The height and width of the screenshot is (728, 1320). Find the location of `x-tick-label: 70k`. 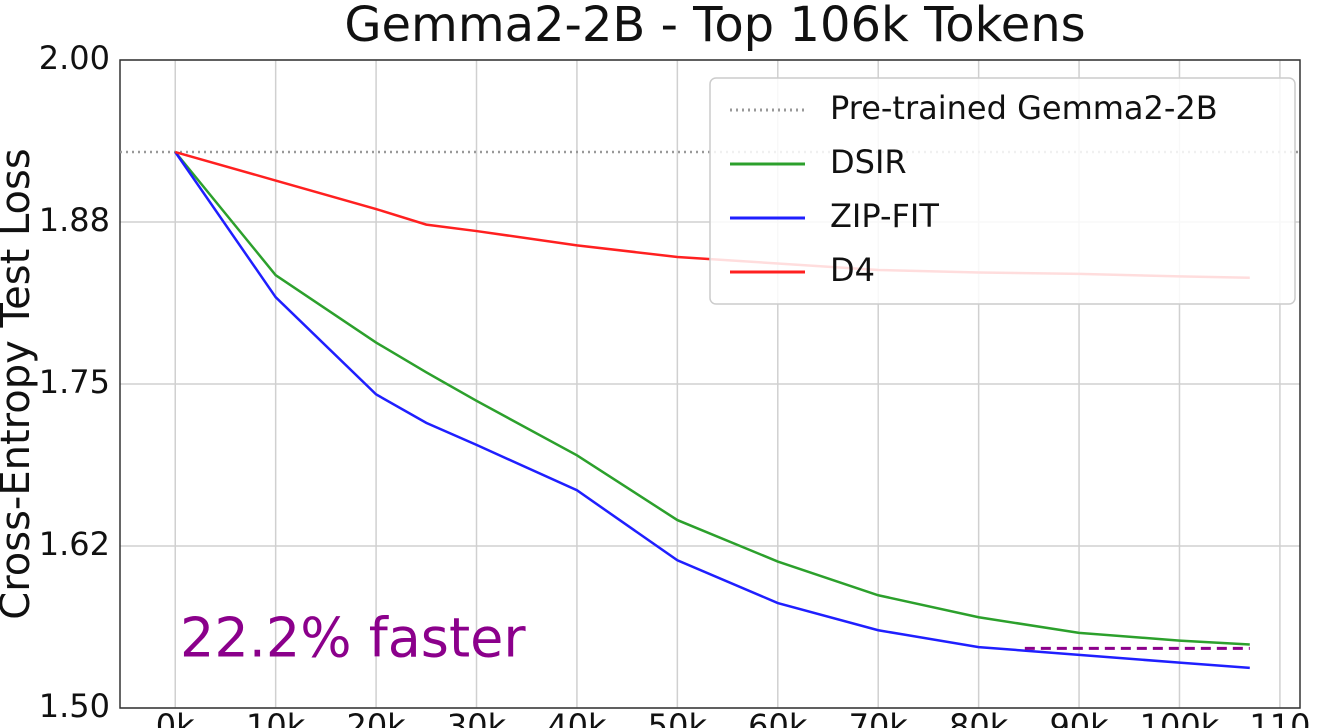

x-tick-label: 70k is located at coordinates (879, 717).